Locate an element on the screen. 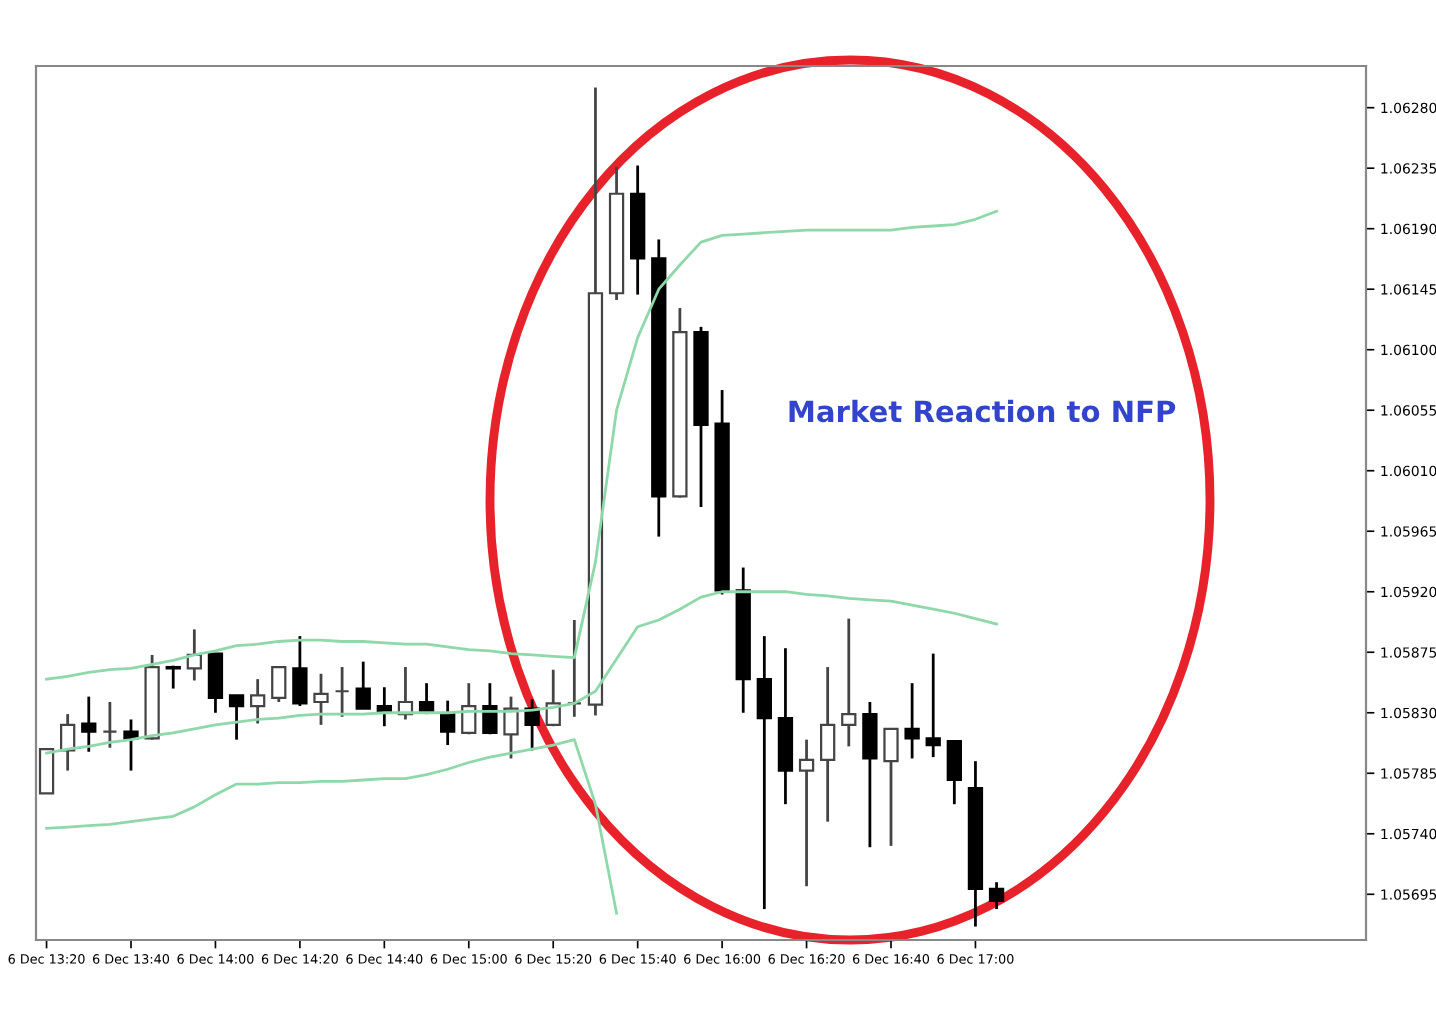 The height and width of the screenshot is (1014, 1436). annotation: Market Reaction to NFP is located at coordinates (982, 411).